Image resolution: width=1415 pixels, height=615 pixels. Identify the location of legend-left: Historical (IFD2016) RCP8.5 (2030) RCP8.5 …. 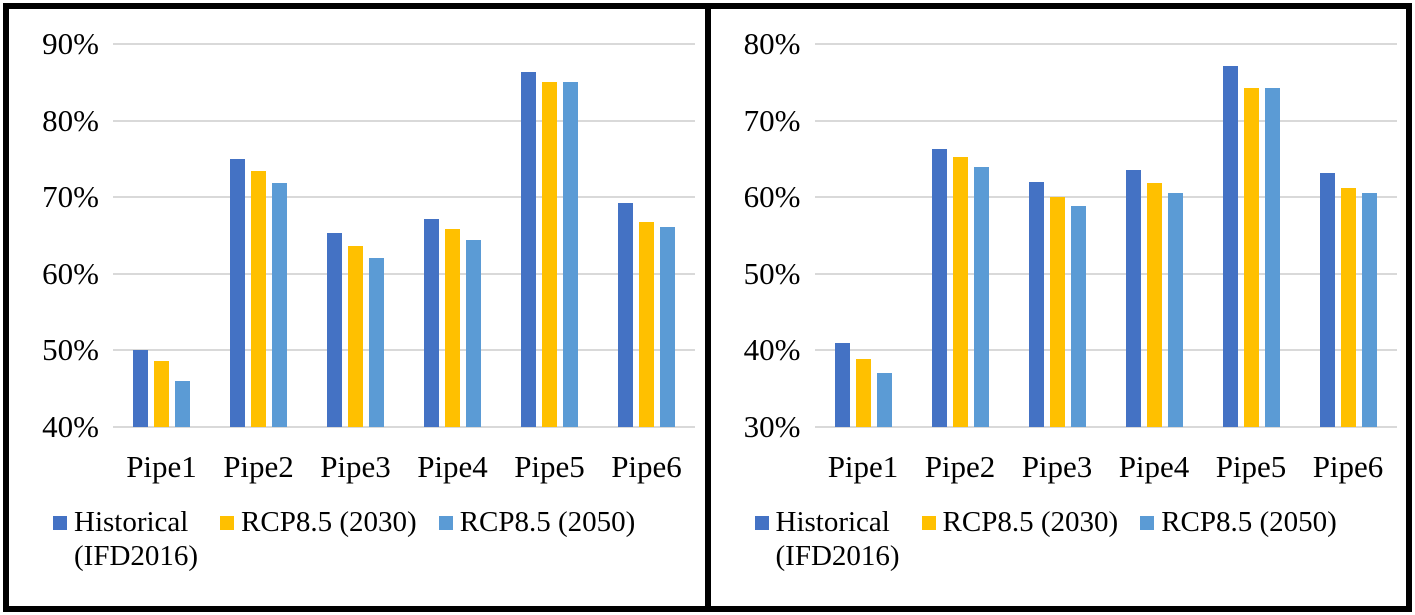
(344, 539).